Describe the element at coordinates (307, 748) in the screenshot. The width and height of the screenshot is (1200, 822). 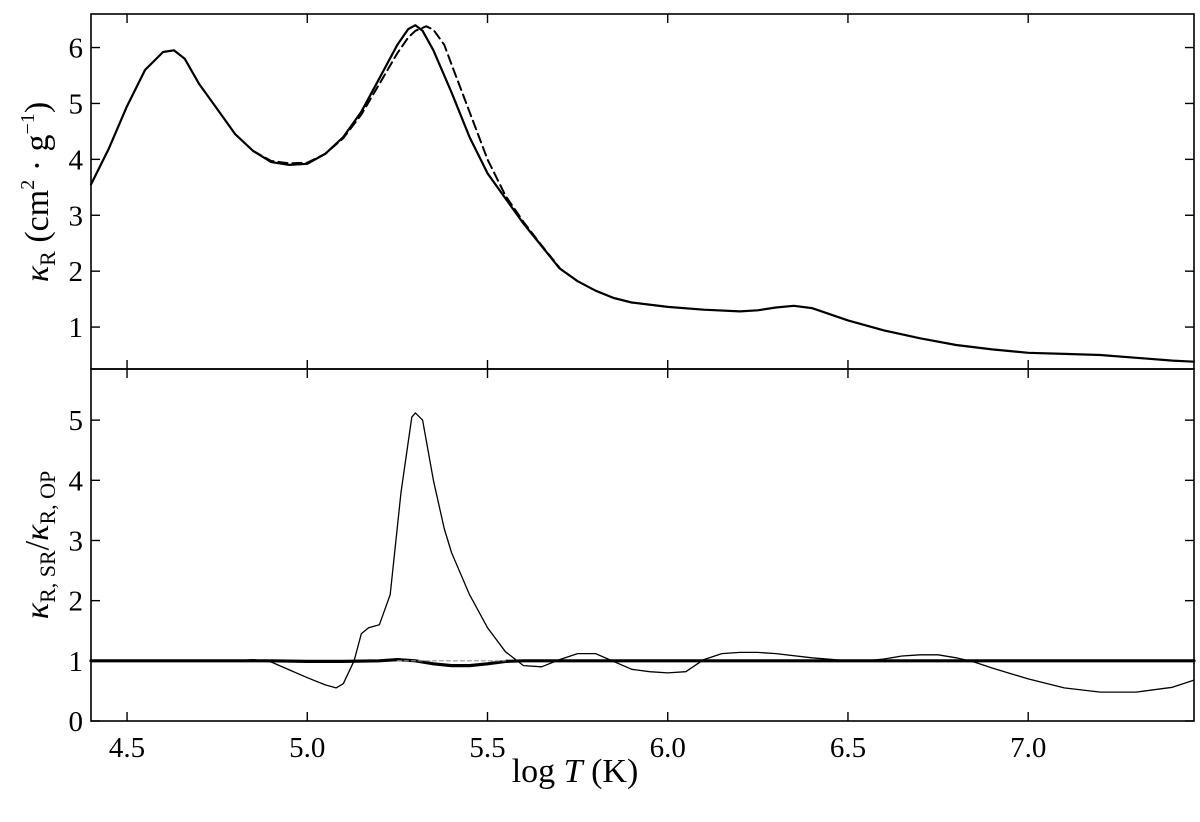
I see `x-tick-label: 5.0` at that location.